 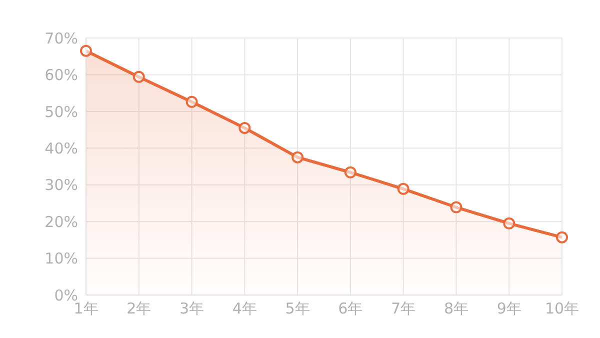 I want to click on x-tick-label: 3年, so click(x=192, y=309).